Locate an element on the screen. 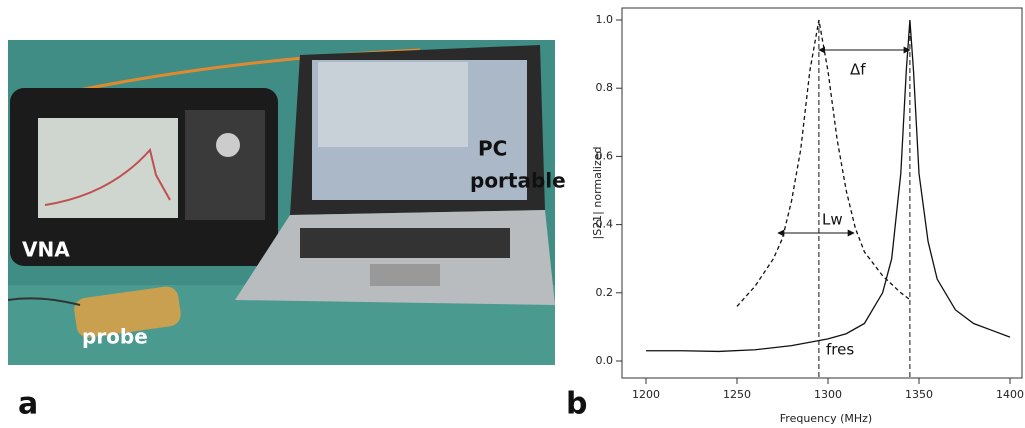  probe-cable is located at coordinates (44, 301).